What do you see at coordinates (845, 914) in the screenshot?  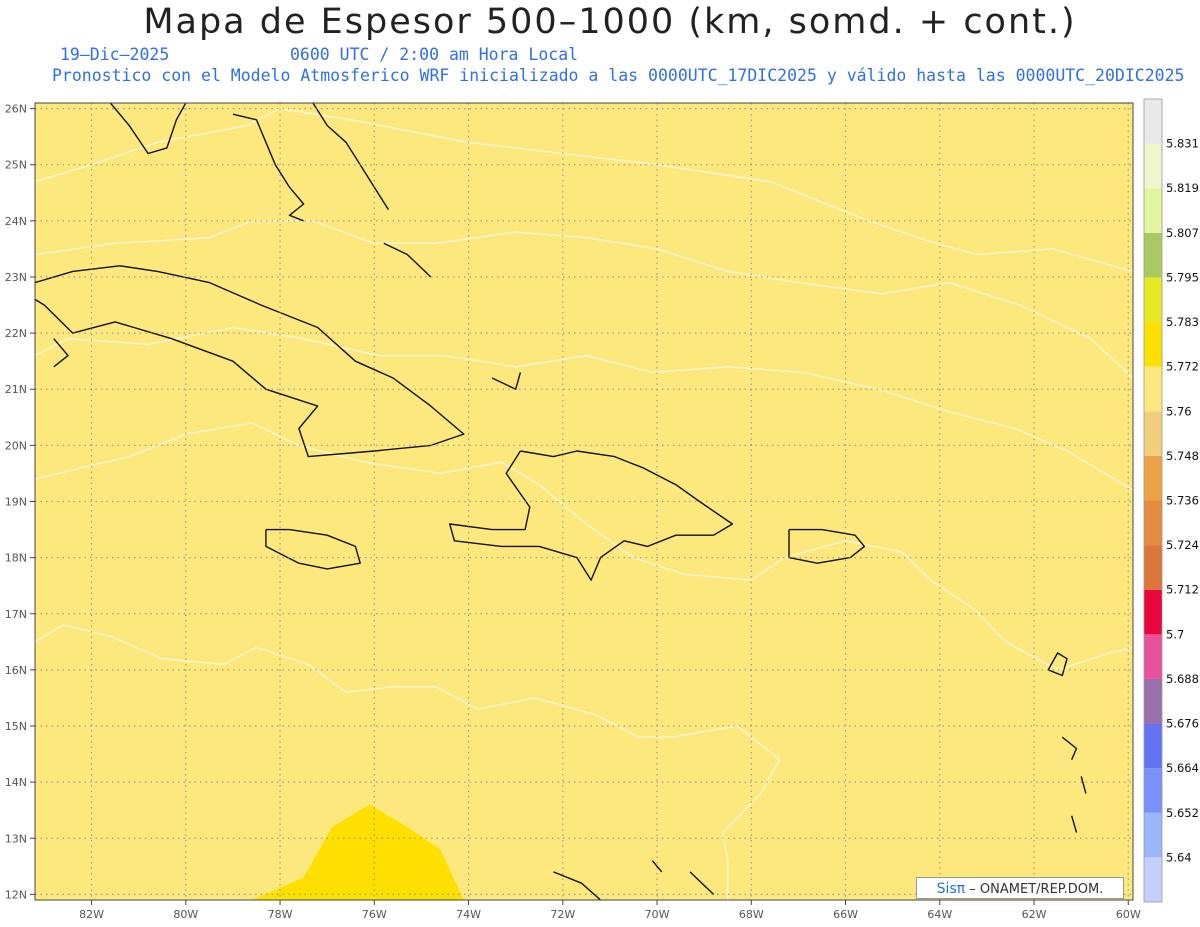 I see `lon-label-66W: 66W` at bounding box center [845, 914].